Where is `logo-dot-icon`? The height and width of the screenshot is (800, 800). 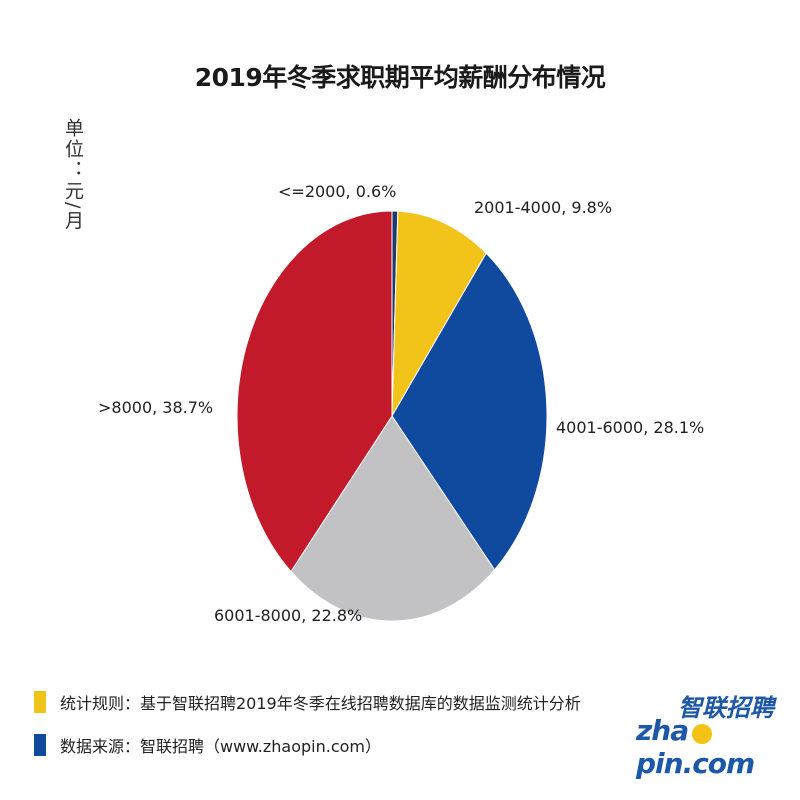
logo-dot-icon is located at coordinates (702, 734).